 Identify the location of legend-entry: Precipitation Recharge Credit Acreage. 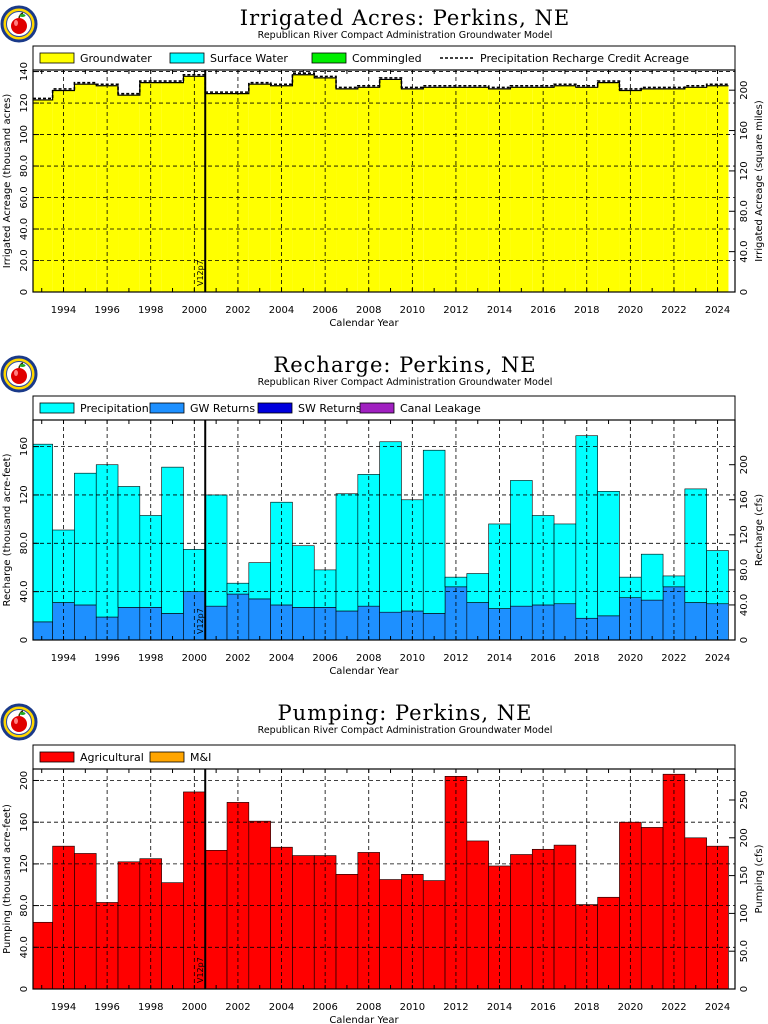
(584, 58).